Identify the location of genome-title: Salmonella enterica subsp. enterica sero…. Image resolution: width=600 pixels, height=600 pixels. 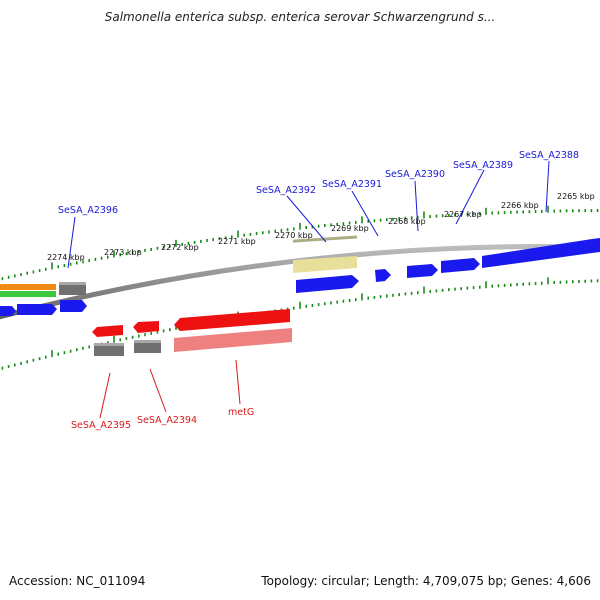
(300, 17).